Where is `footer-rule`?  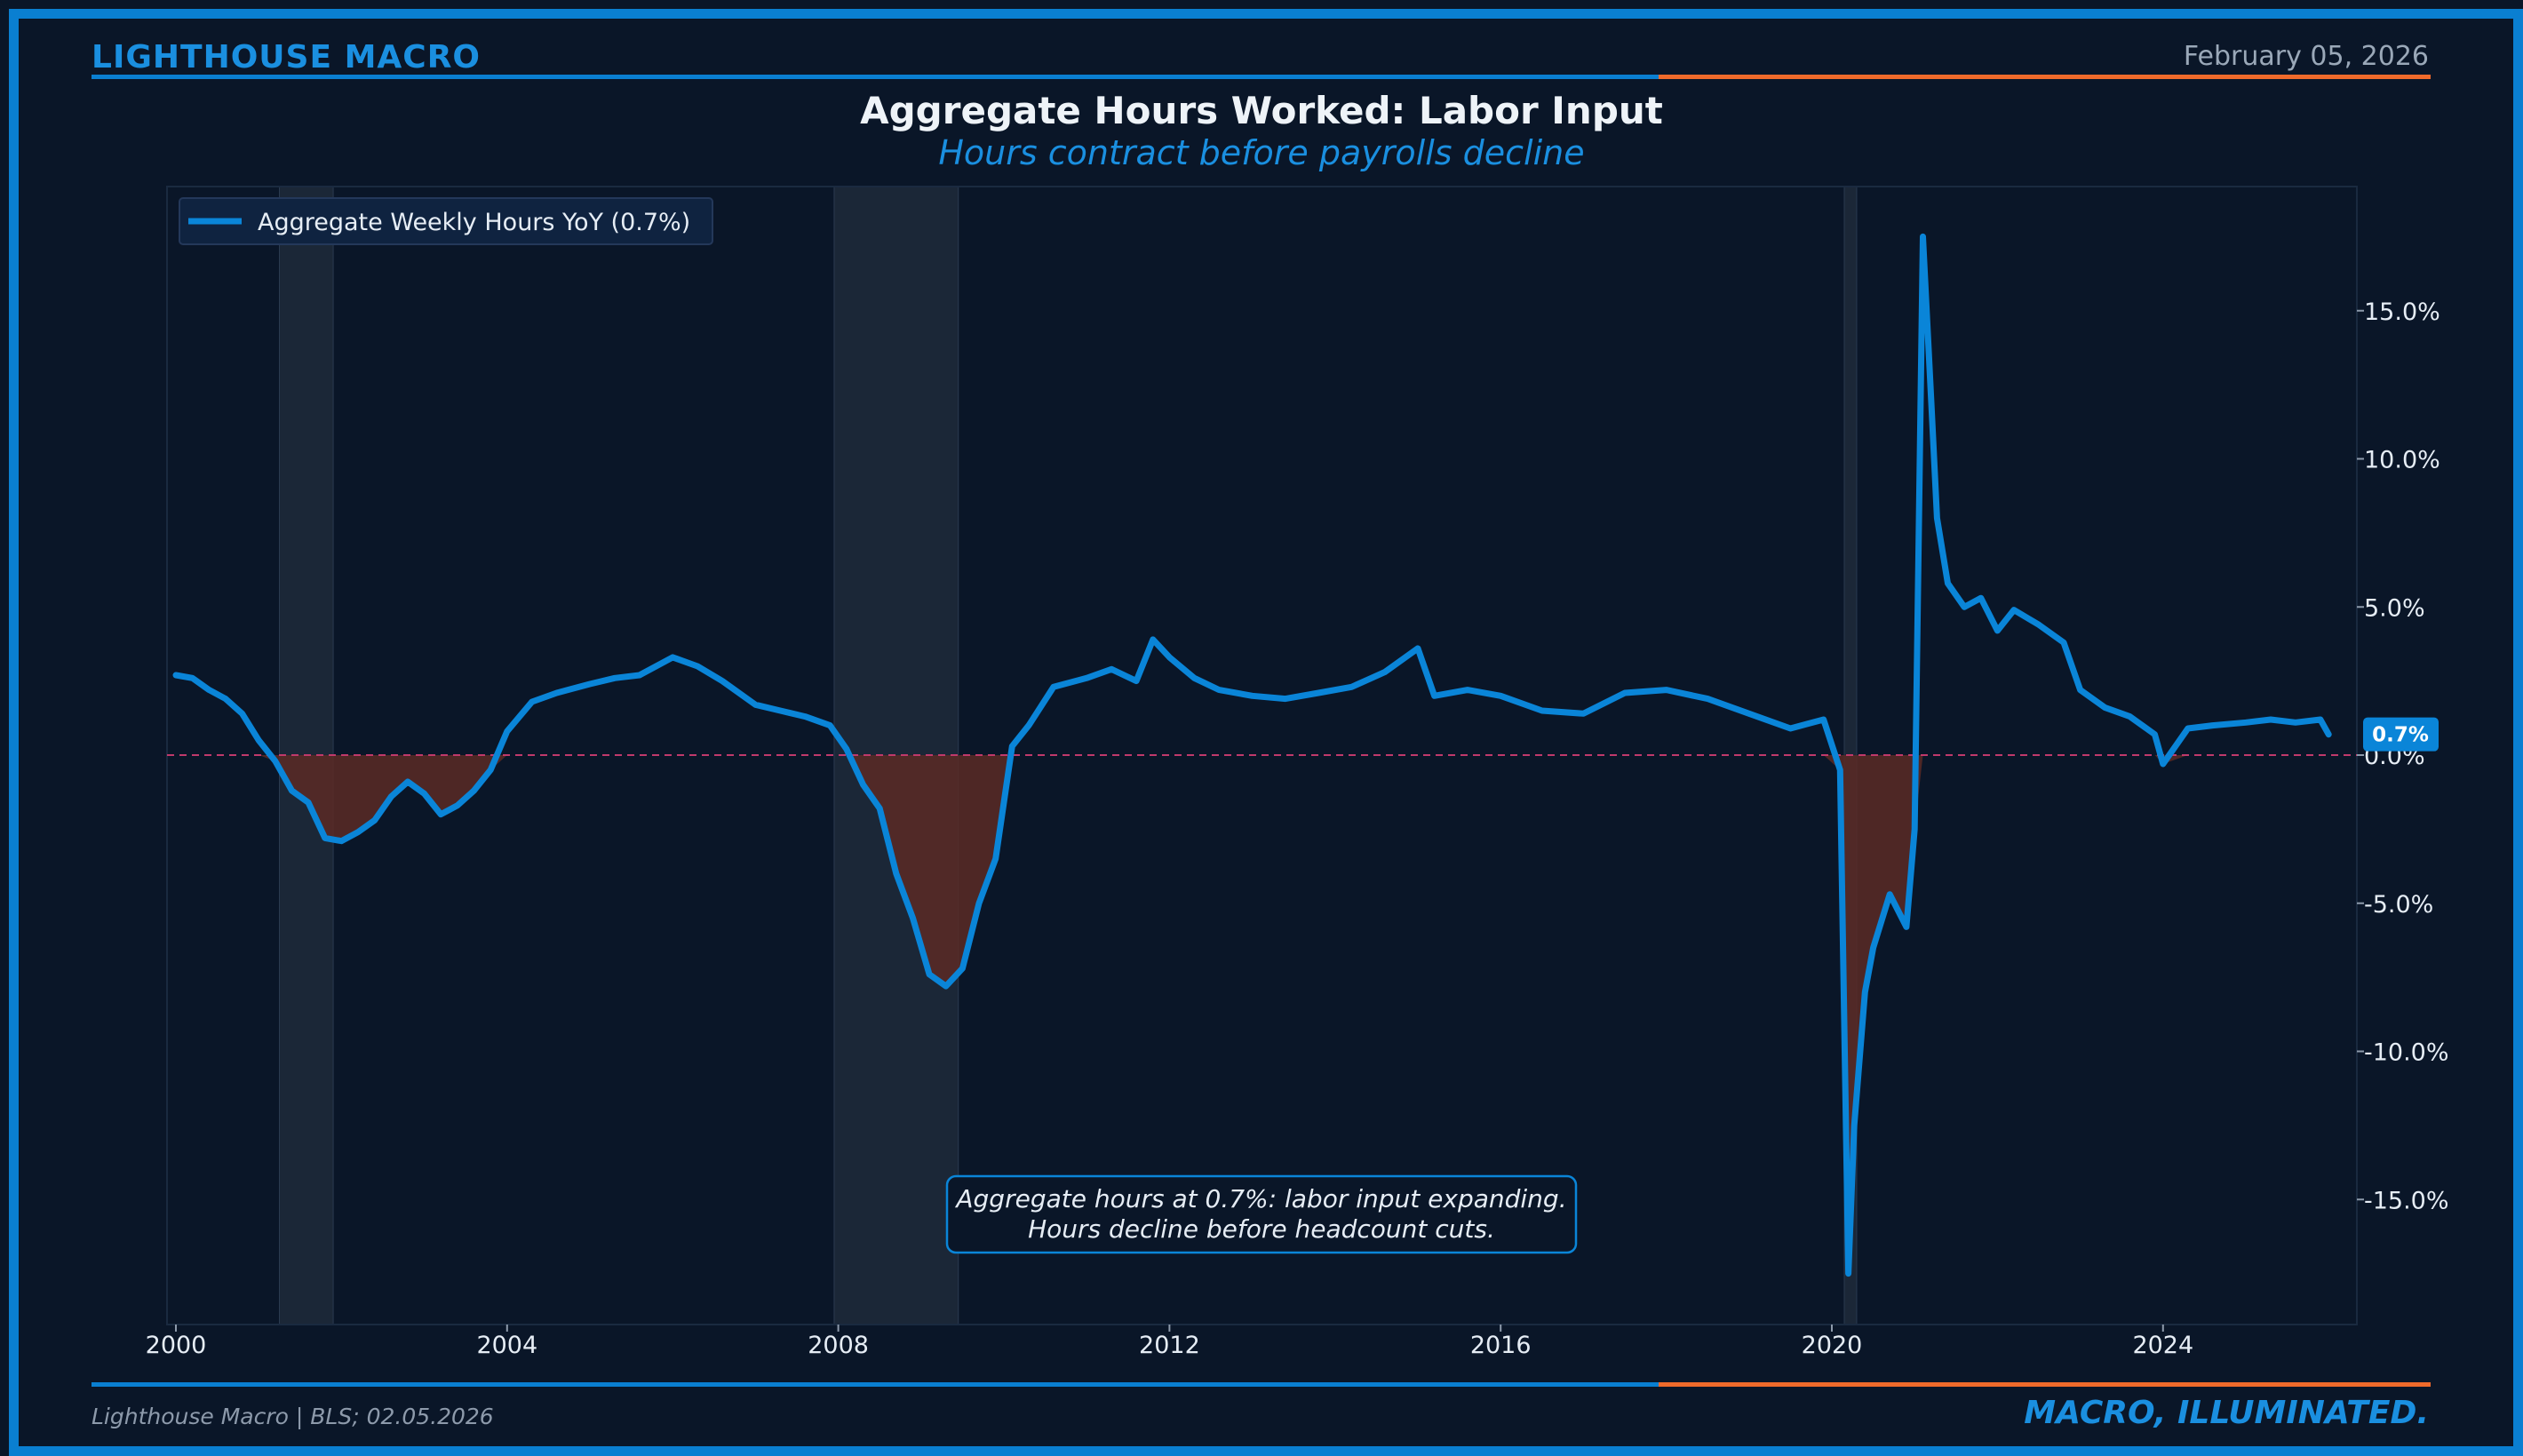 footer-rule is located at coordinates (1261, 1384).